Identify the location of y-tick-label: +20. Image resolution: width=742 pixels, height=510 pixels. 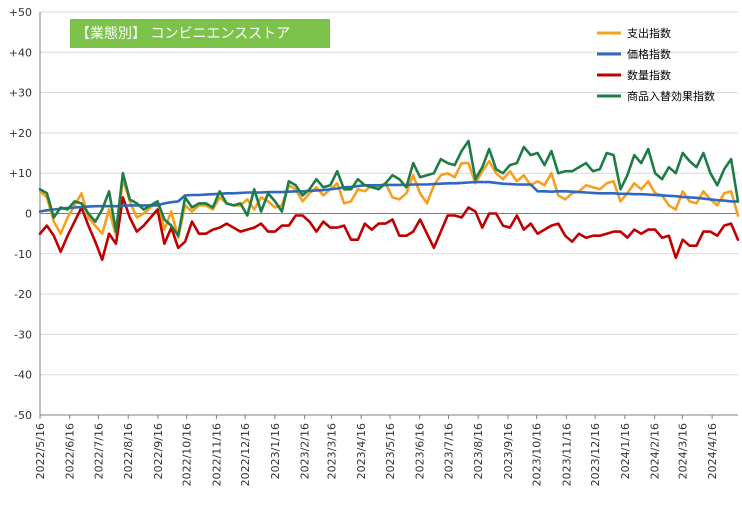
(20, 133).